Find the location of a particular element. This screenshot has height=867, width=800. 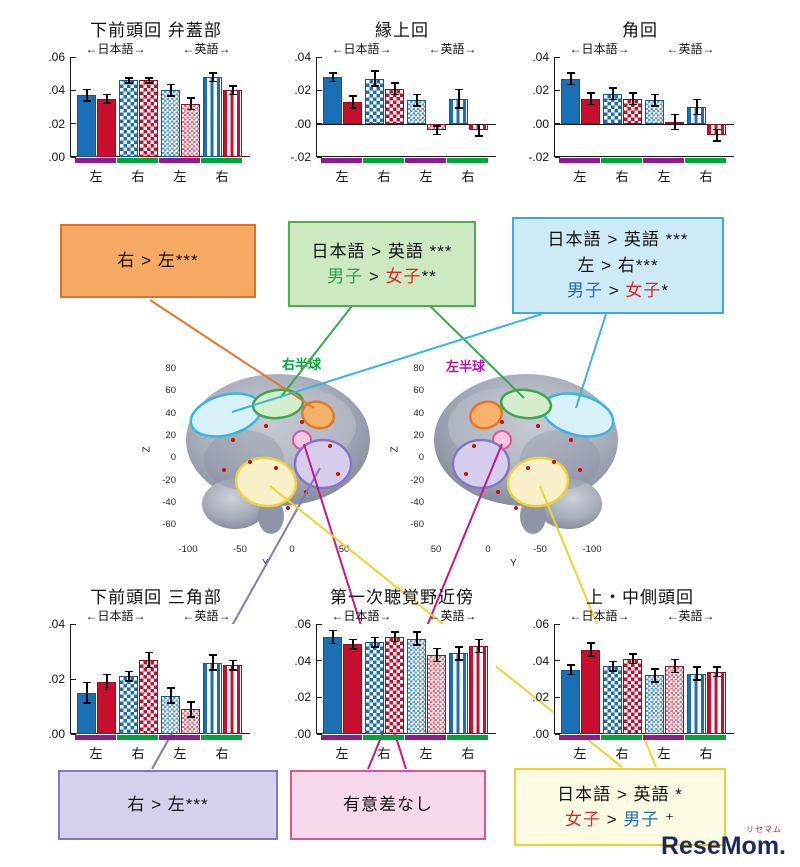

z-tick-label: -20 is located at coordinates (169, 480).